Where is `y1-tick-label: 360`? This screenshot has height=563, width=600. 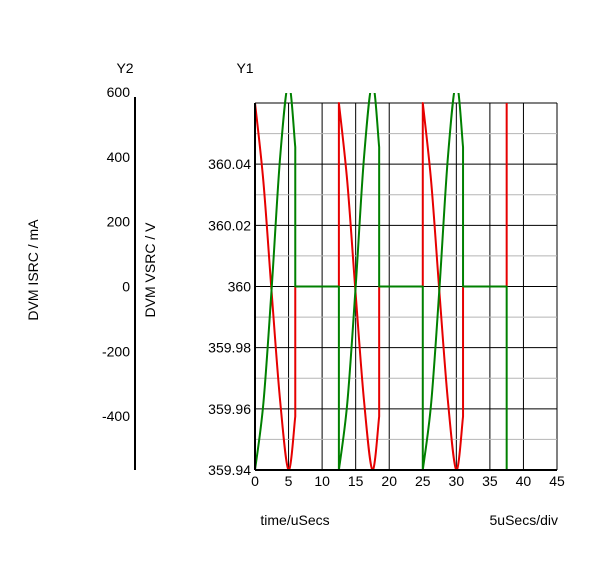
y1-tick-label: 360 is located at coordinates (240, 287).